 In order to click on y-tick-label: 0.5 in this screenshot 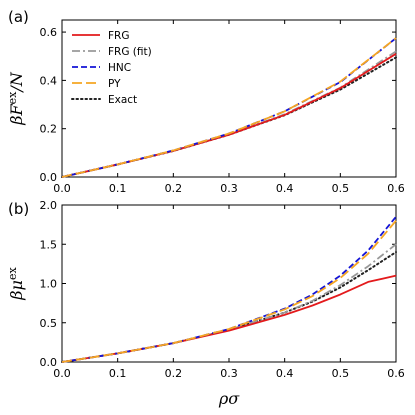, I will do `click(49, 323)`.